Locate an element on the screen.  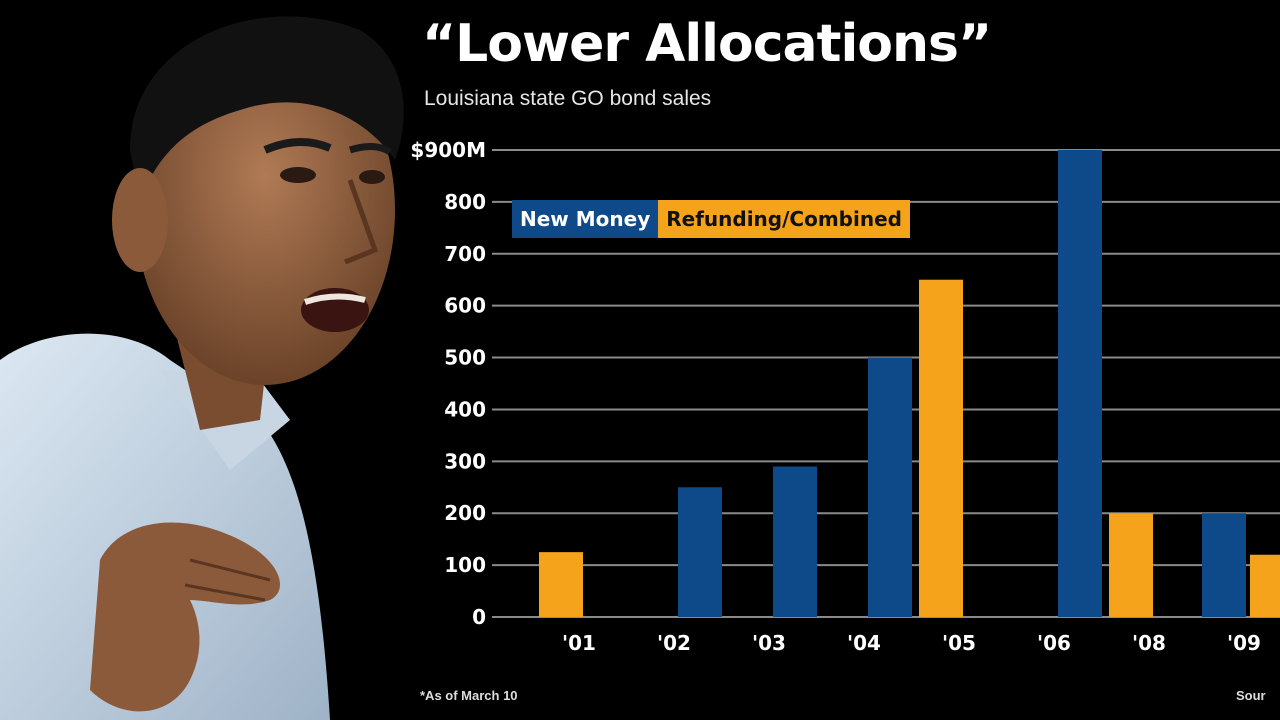
chart-title: “Lower Allocations” is located at coordinates (707, 44).